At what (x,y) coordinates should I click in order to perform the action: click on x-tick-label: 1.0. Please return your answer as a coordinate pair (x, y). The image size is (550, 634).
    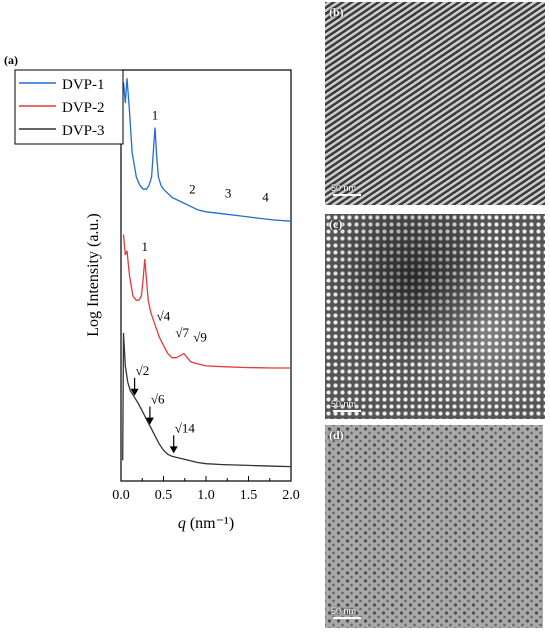
    Looking at the image, I should click on (206, 495).